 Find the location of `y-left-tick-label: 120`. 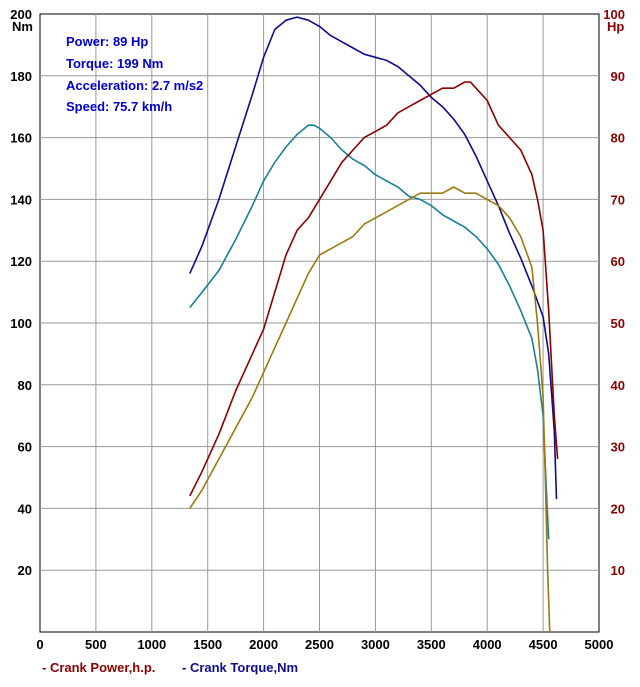

y-left-tick-label: 120 is located at coordinates (21, 261).